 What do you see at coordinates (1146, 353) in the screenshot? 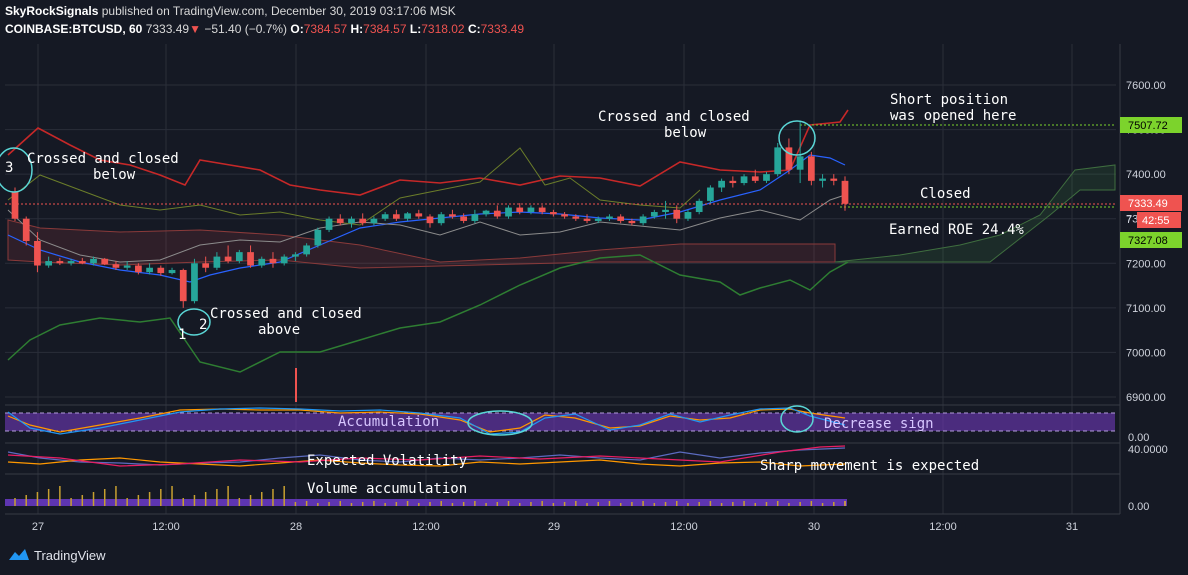
I see `y-tick-label: 7000.00` at bounding box center [1146, 353].